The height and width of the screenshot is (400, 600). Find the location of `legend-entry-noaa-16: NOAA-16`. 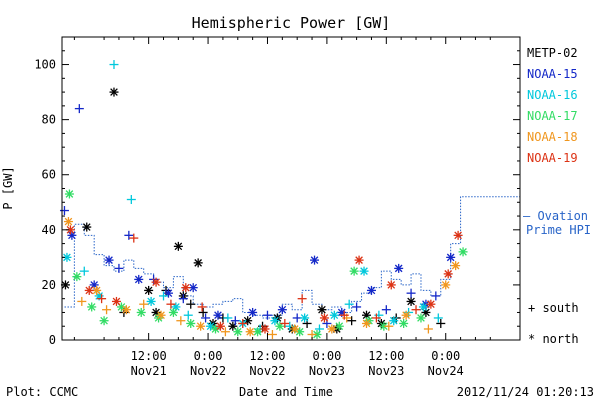

legend-entry-noaa-16: NOAA-16 is located at coordinates (552, 95).